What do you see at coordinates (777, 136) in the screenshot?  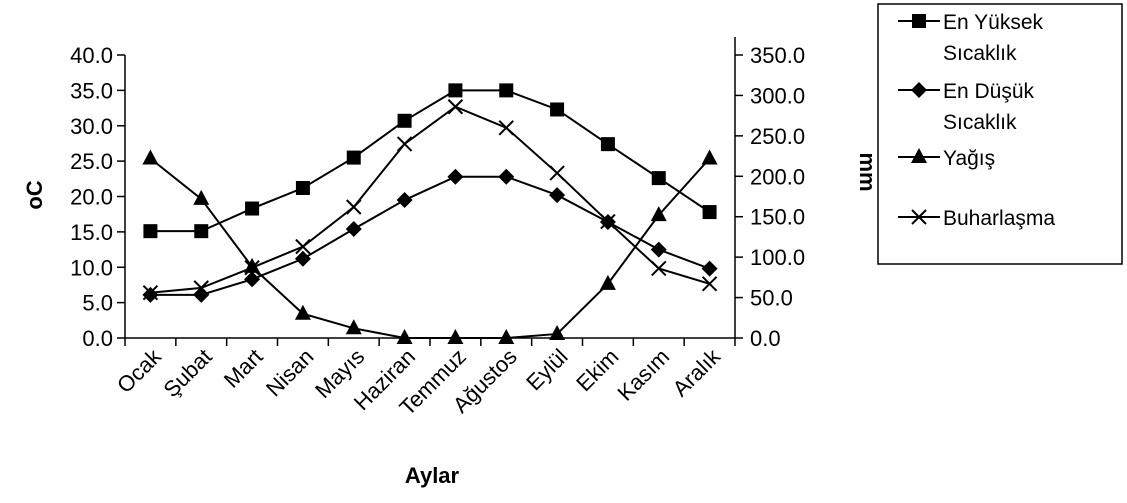 I see `y2-tick-label: 250.0` at bounding box center [777, 136].